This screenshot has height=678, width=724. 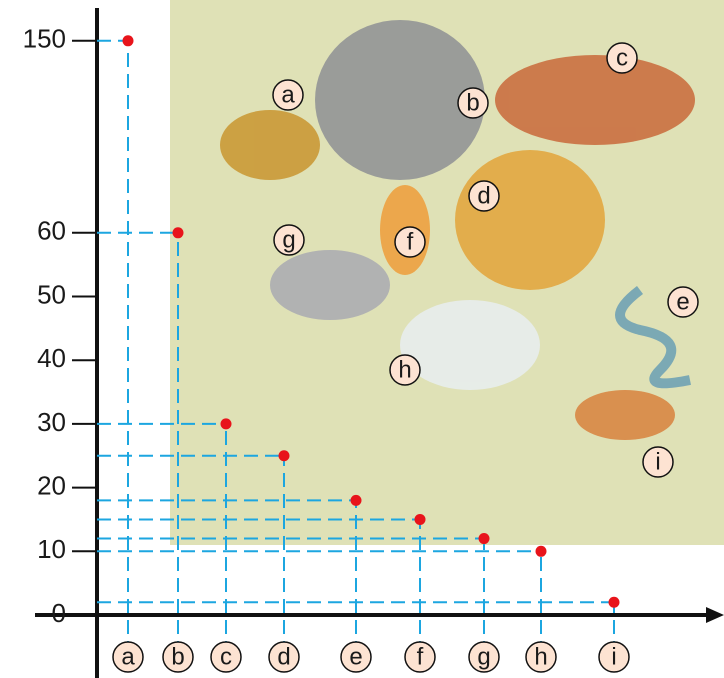 What do you see at coordinates (59, 613) in the screenshot?
I see `y-tick-label: 0` at bounding box center [59, 613].